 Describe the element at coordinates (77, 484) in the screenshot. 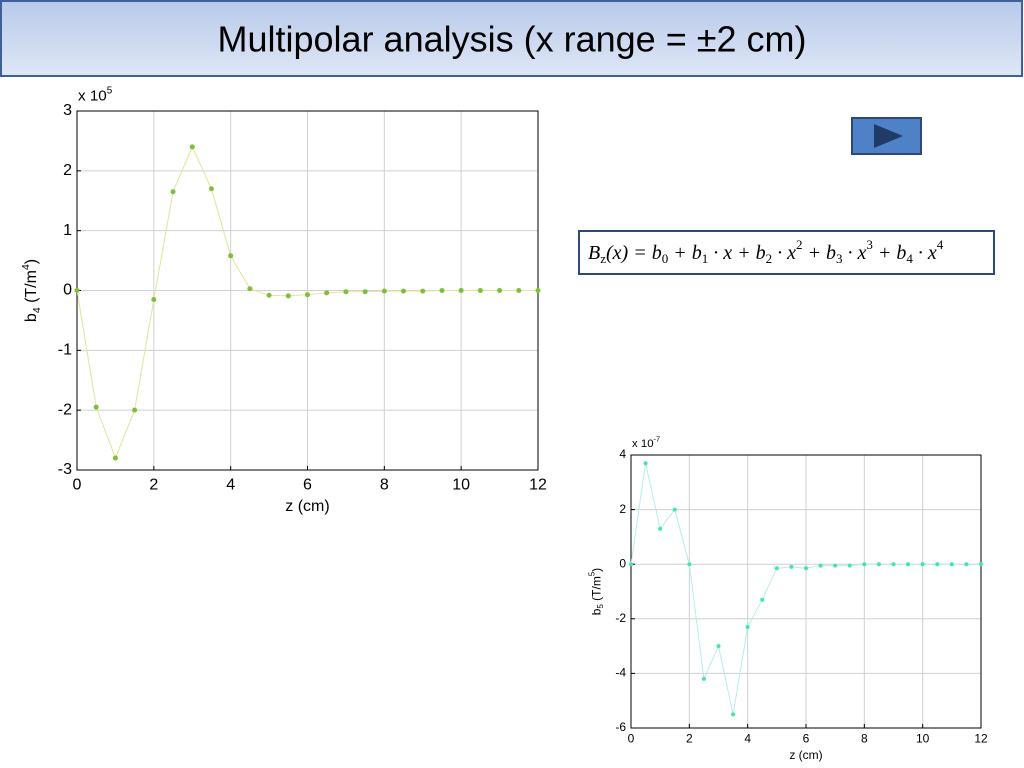

I see `x-tick-label: 0` at that location.